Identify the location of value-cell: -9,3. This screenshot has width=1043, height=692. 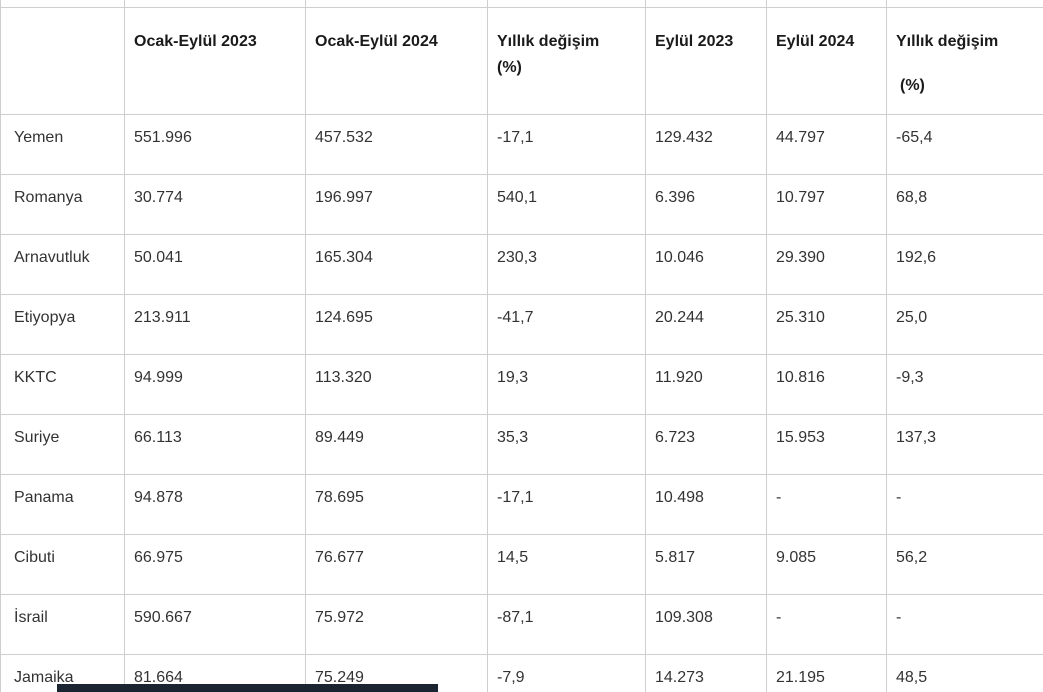
(964, 384).